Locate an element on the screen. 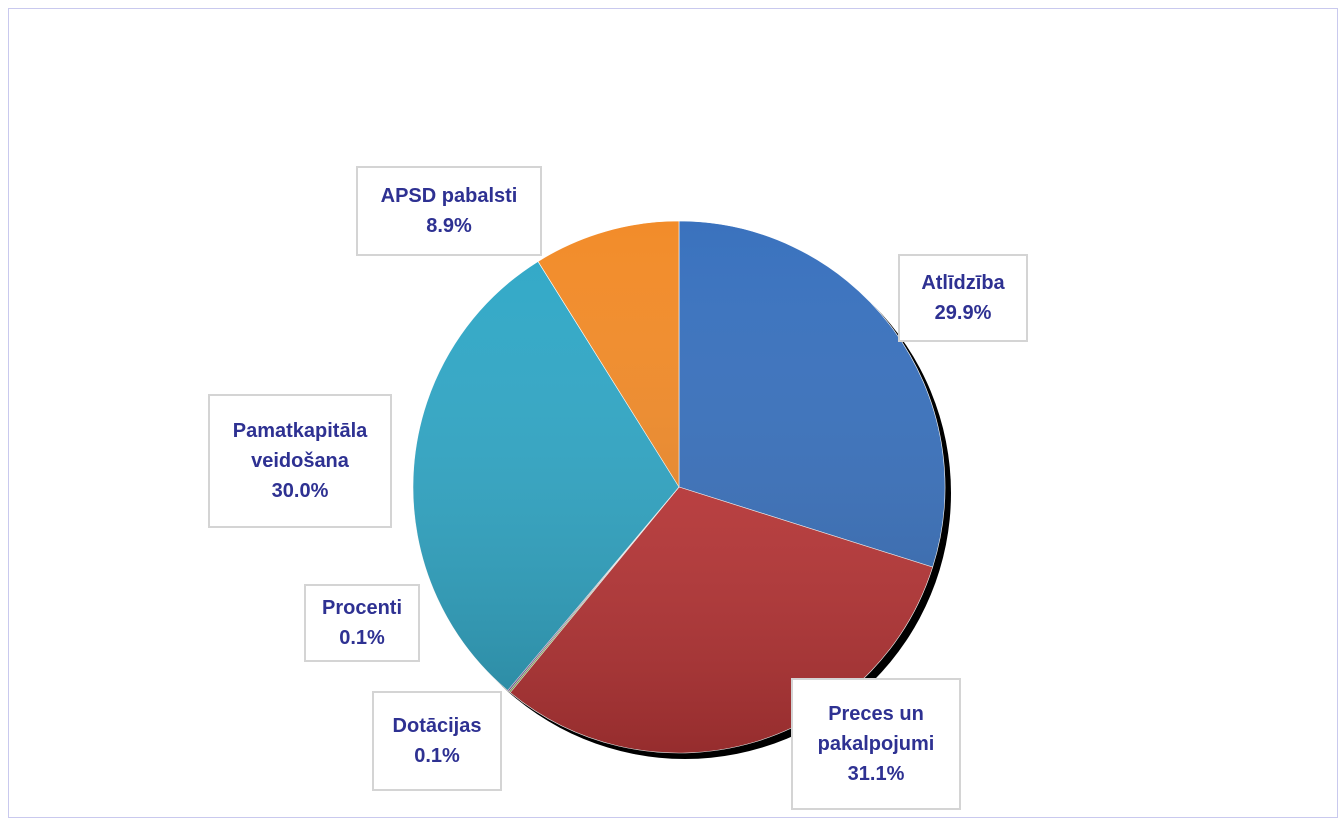 The image size is (1340, 819). label-category: Dotācijas is located at coordinates (437, 726).